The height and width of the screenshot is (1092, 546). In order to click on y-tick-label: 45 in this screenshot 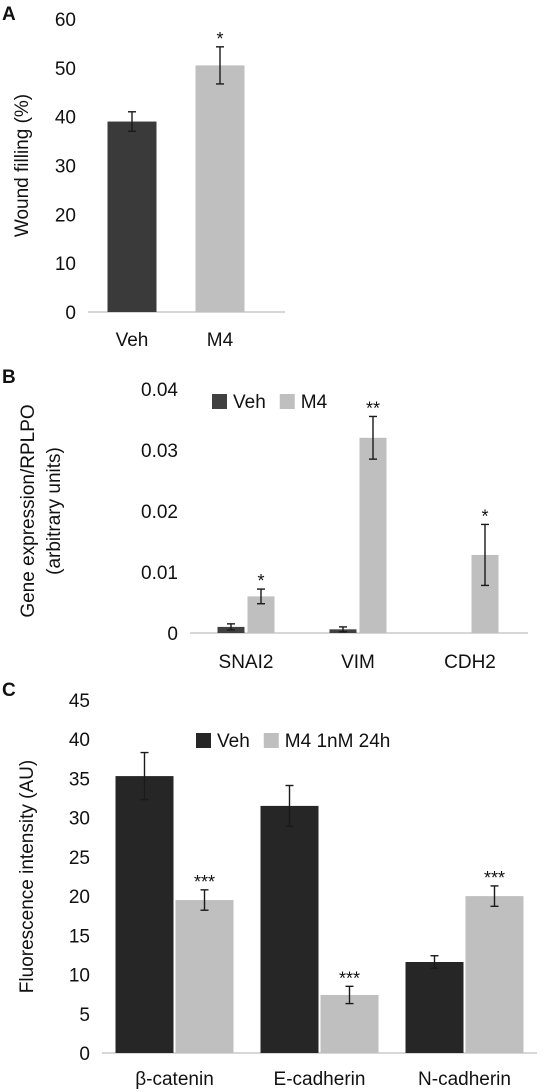, I will do `click(79, 701)`.